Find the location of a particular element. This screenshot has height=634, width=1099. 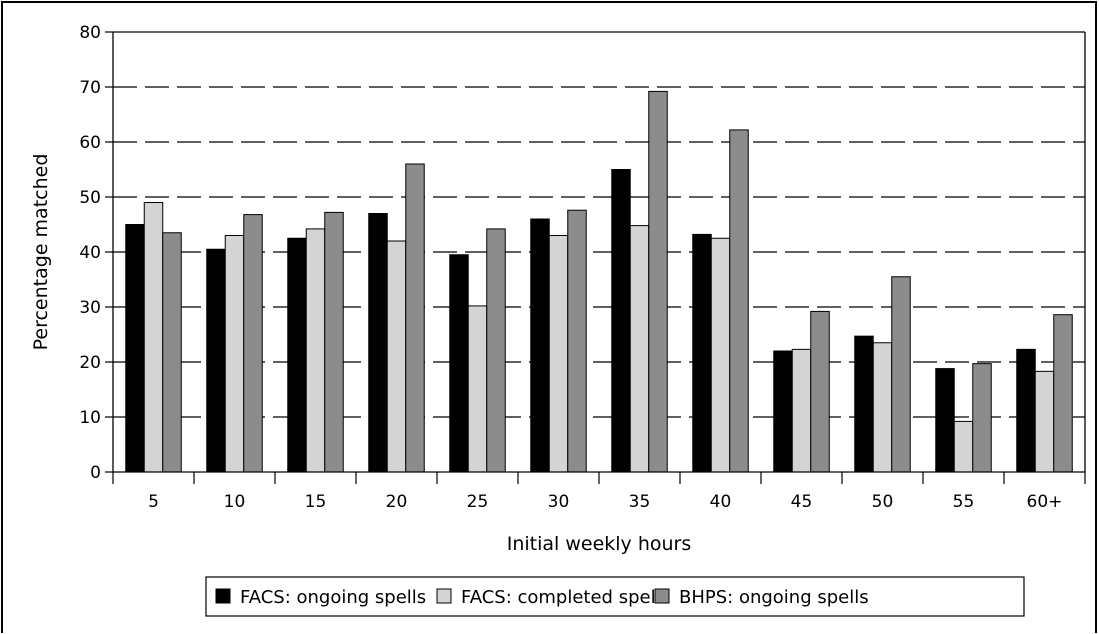

y-tick-labels: 0 10 20 30 40 50 60 70 80 is located at coordinates (90, 253).